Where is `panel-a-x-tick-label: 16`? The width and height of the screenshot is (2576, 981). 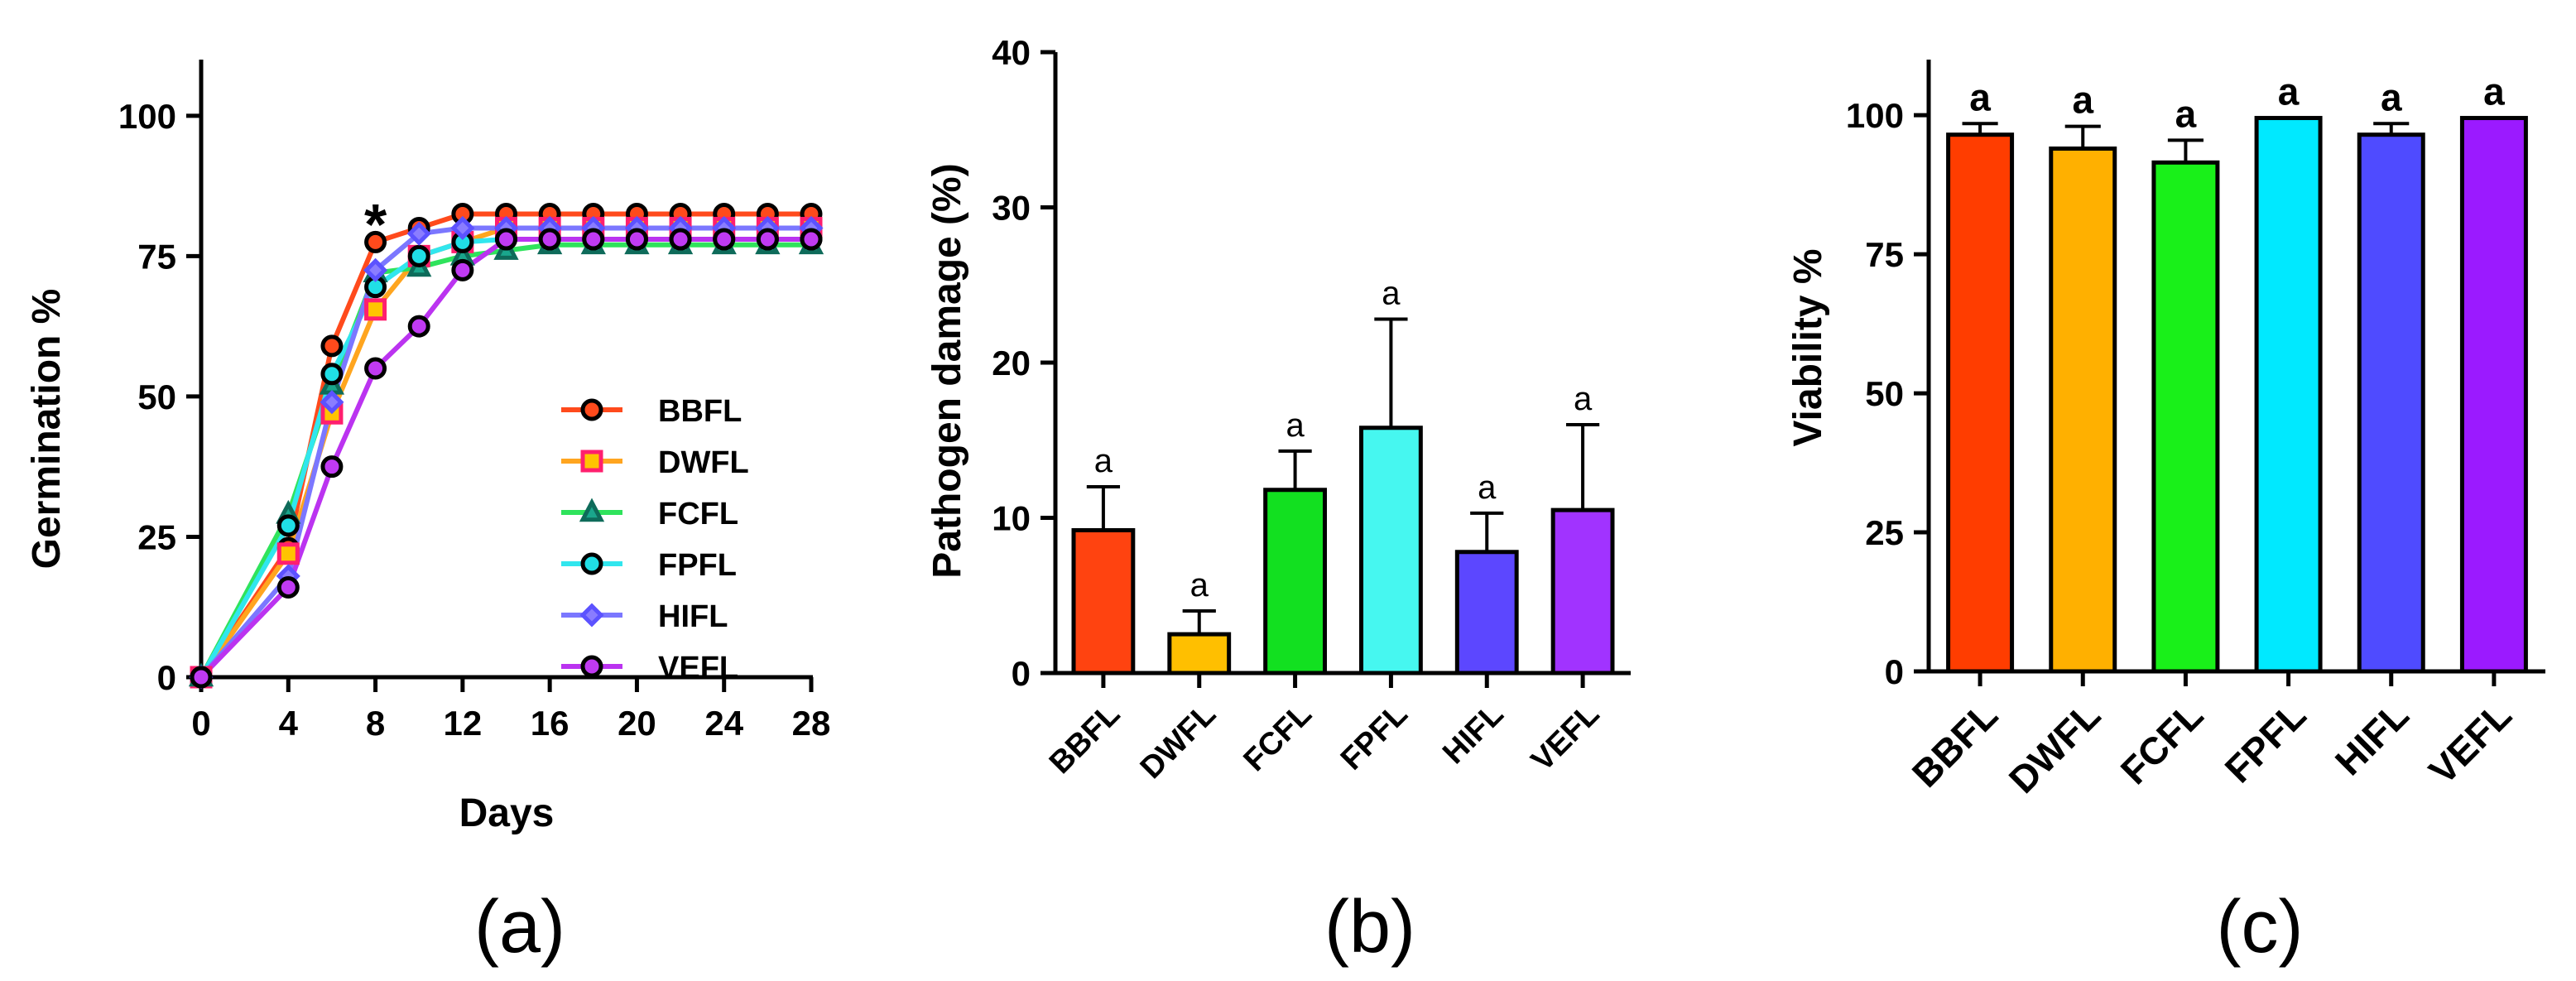
panel-a-x-tick-label: 16 is located at coordinates (550, 723).